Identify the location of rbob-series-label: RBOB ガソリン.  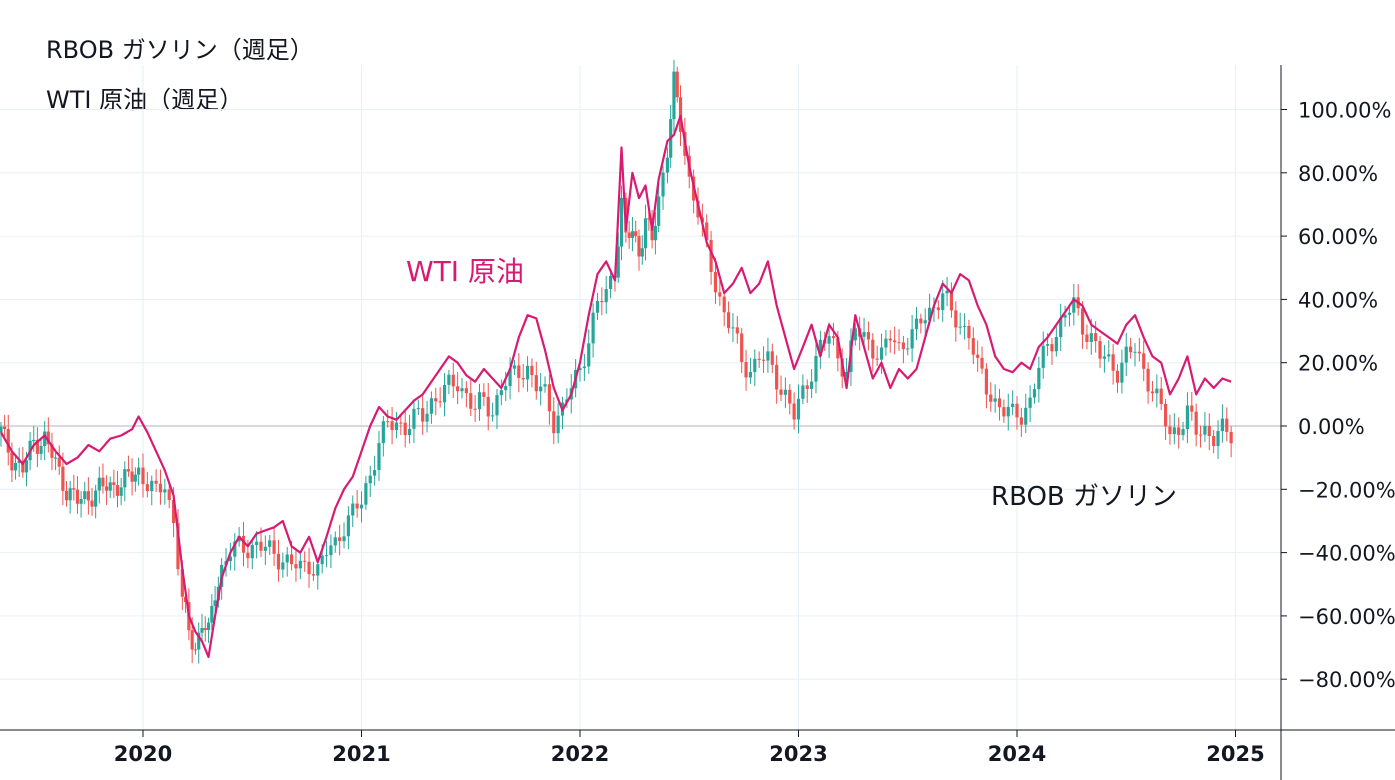
(1084, 497).